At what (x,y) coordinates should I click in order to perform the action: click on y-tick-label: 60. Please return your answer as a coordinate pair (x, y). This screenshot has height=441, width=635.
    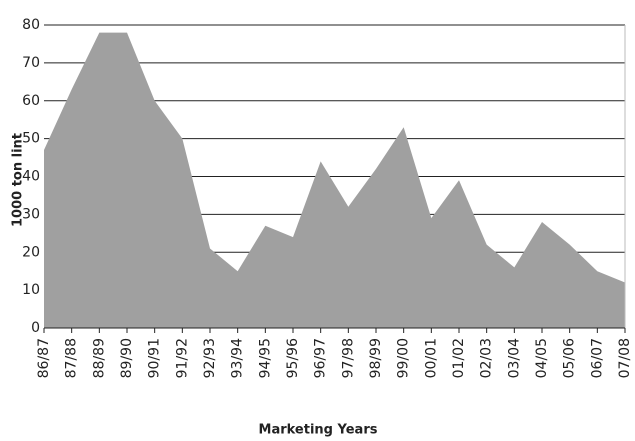
    Looking at the image, I should click on (31, 101).